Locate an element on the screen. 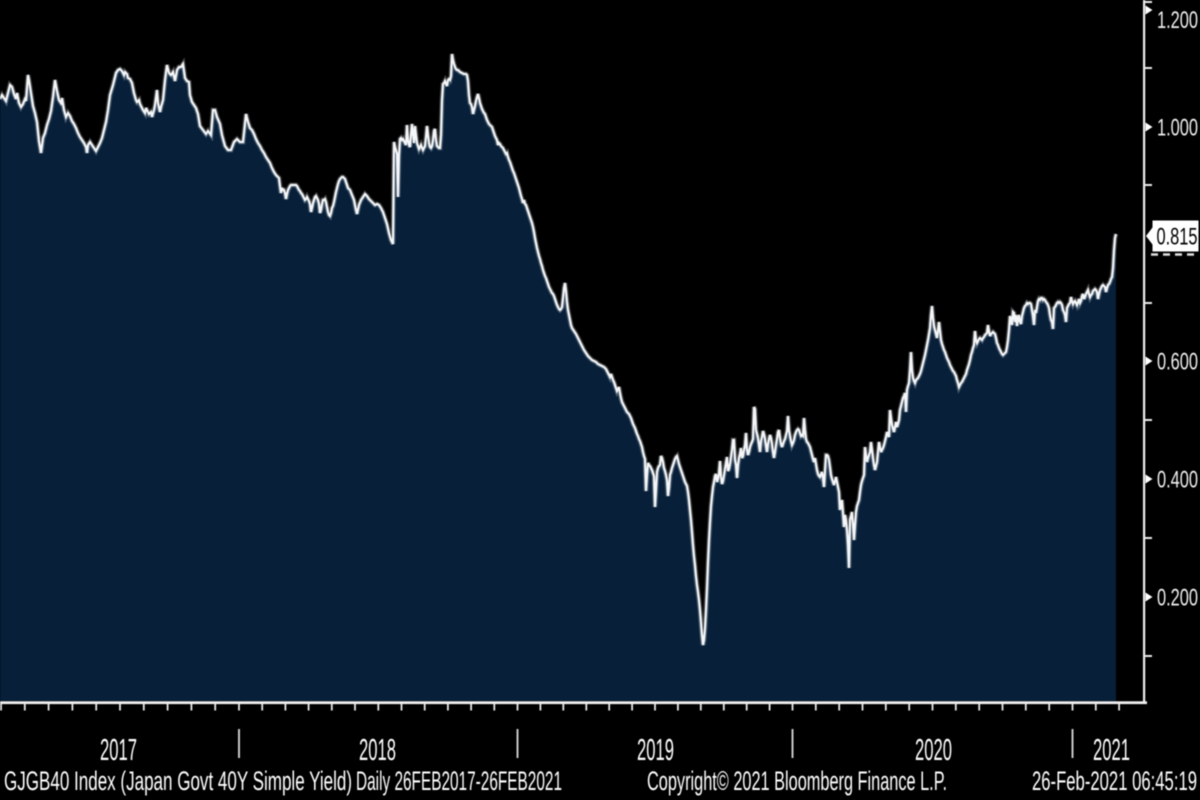  svg-text: Daily 26FEB2017-26FEB2021 is located at coordinates (459, 781).